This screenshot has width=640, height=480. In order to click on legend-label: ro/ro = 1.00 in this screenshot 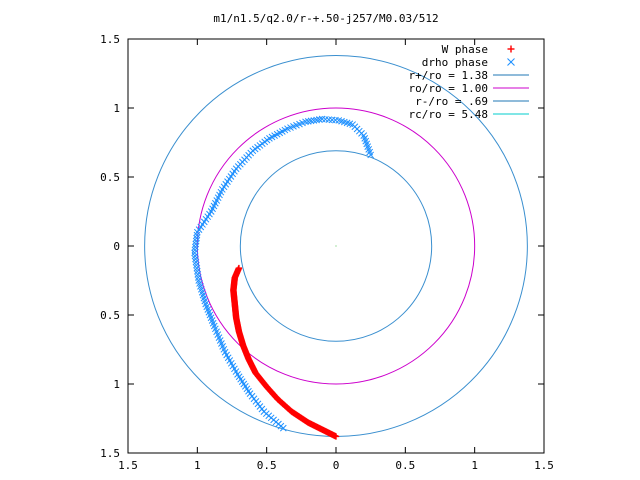, I will do `click(448, 88)`.